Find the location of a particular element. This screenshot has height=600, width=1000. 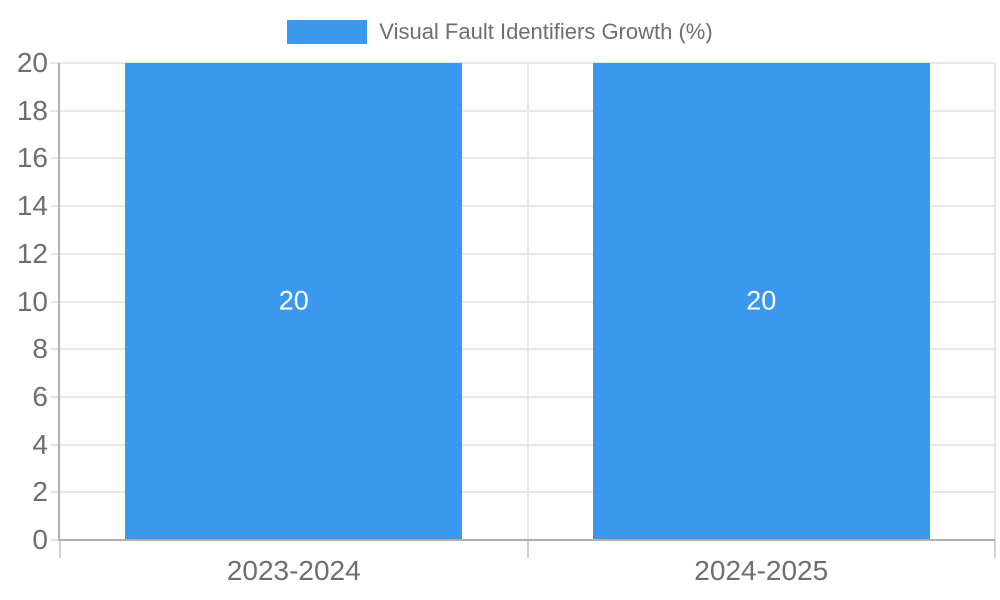

x-axis-line is located at coordinates (526, 540).